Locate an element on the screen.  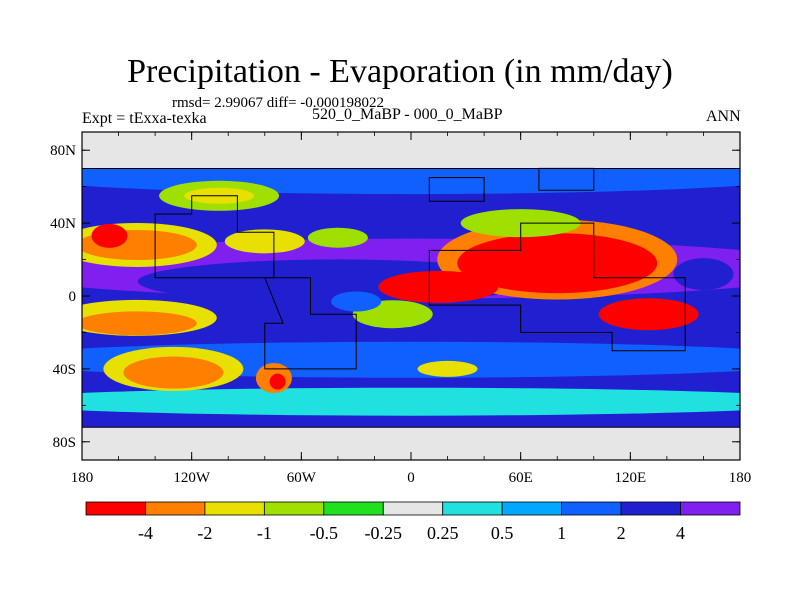
aus-red is located at coordinates (648, 314).